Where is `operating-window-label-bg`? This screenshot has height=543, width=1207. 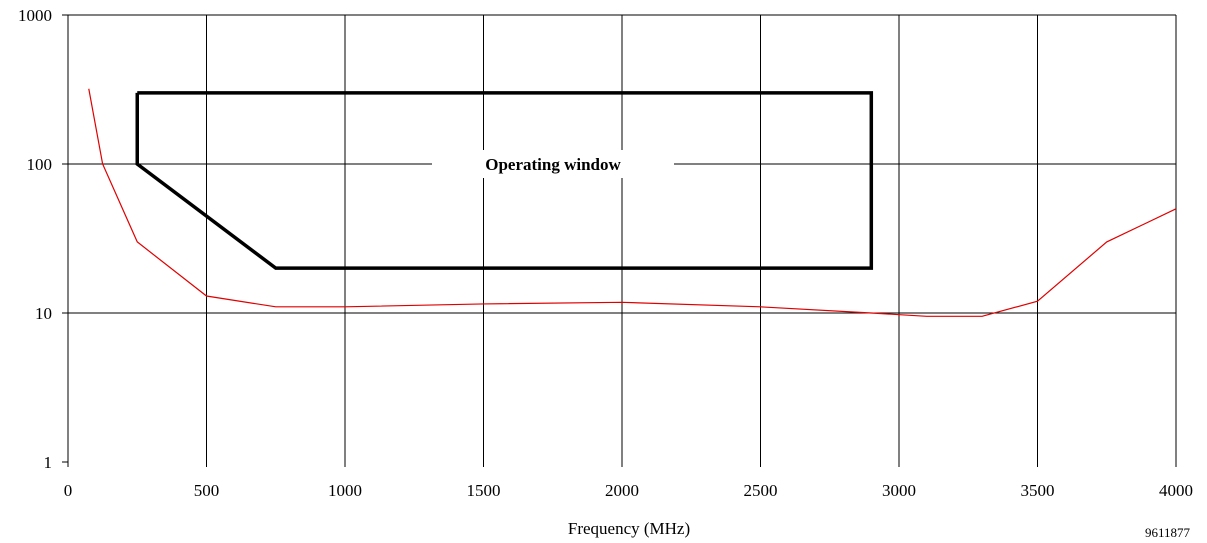 operating-window-label-bg is located at coordinates (553, 164).